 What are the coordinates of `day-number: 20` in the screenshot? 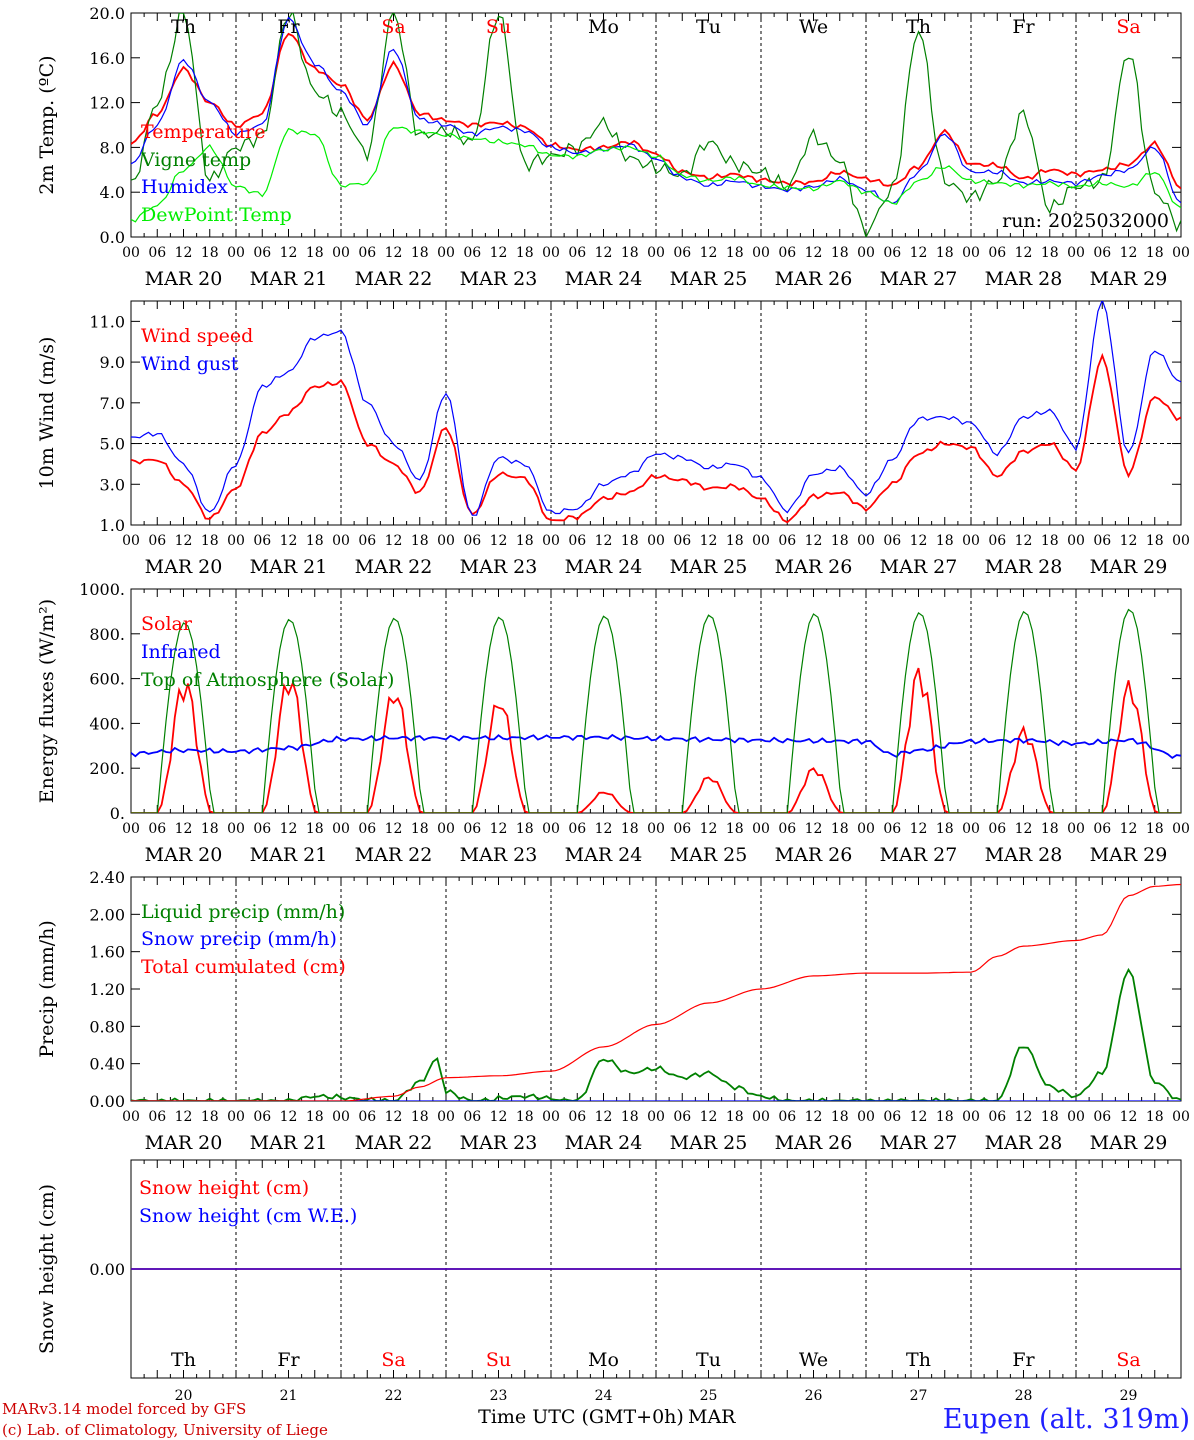 It's located at (184, 1396).